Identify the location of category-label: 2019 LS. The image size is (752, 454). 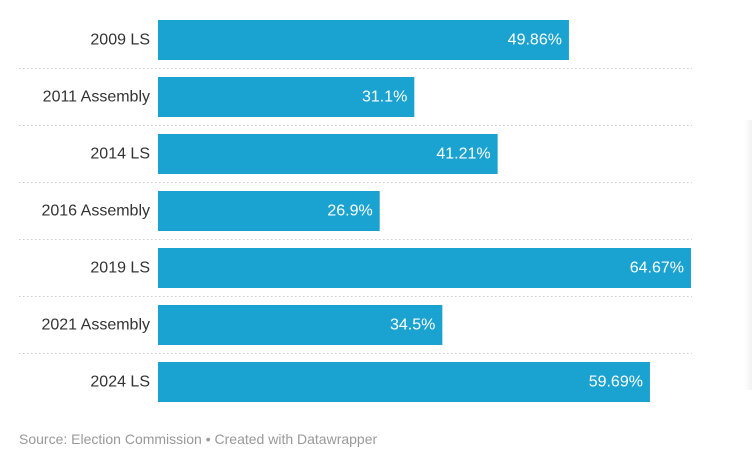
(120, 268).